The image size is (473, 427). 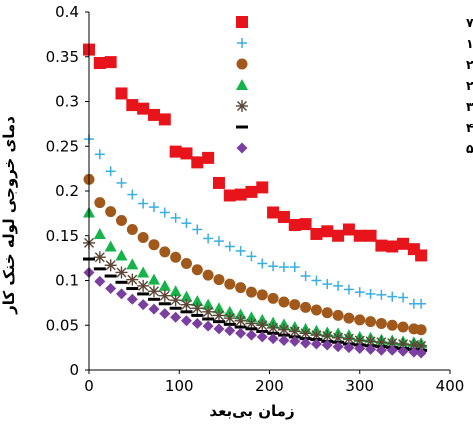 I want to click on legend-label: لوله مارپیچ رینولدز ۷۴۲, so click(x=469, y=22).